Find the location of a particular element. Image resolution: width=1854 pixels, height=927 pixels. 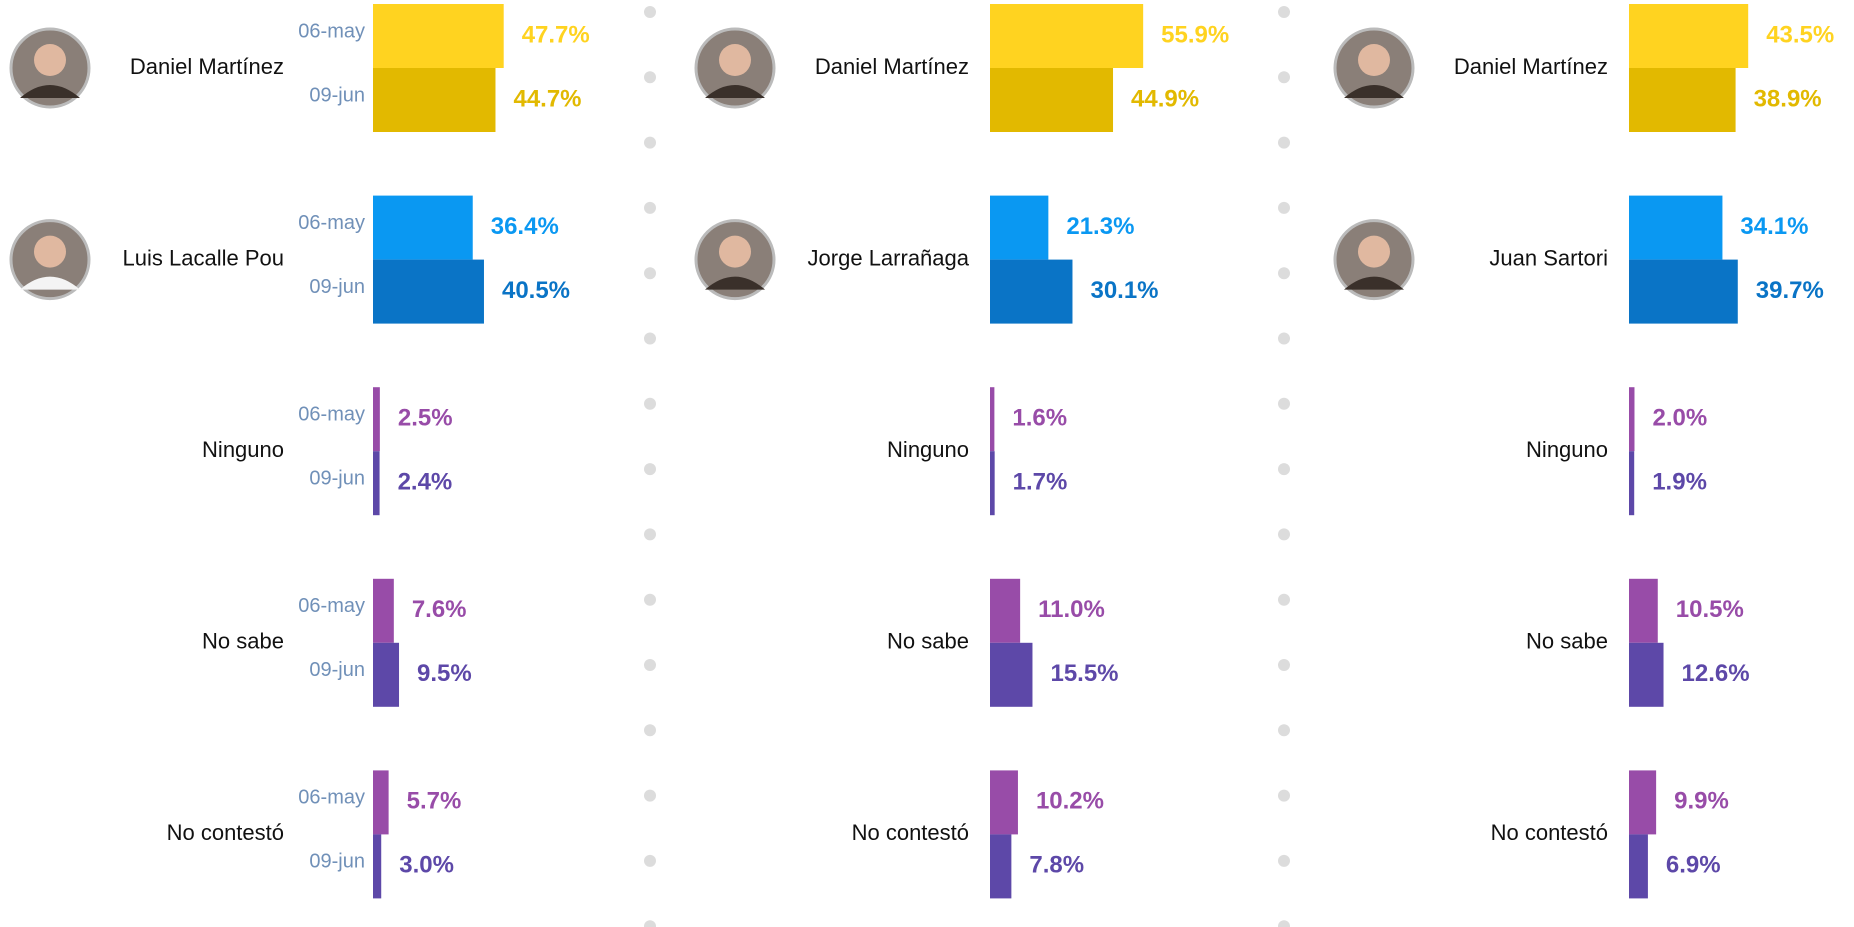

value-label: 44.9% is located at coordinates (1165, 98).